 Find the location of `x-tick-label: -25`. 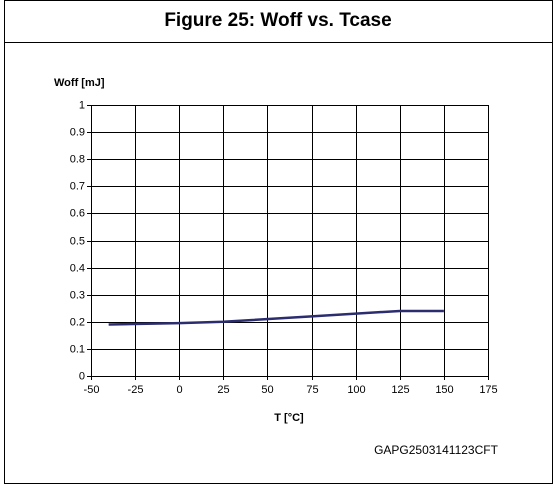

x-tick-label: -25 is located at coordinates (136, 390).